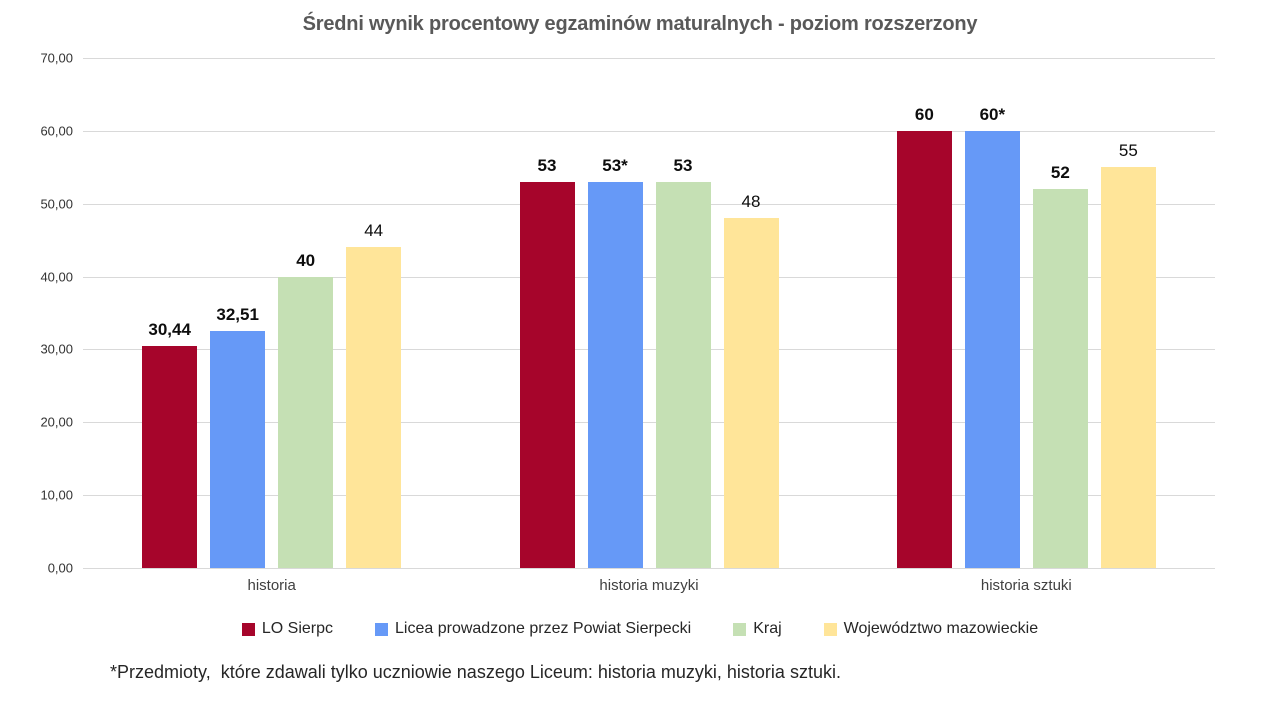 The height and width of the screenshot is (720, 1280). What do you see at coordinates (615, 165) in the screenshot?
I see `bar-value-label: 53*` at bounding box center [615, 165].